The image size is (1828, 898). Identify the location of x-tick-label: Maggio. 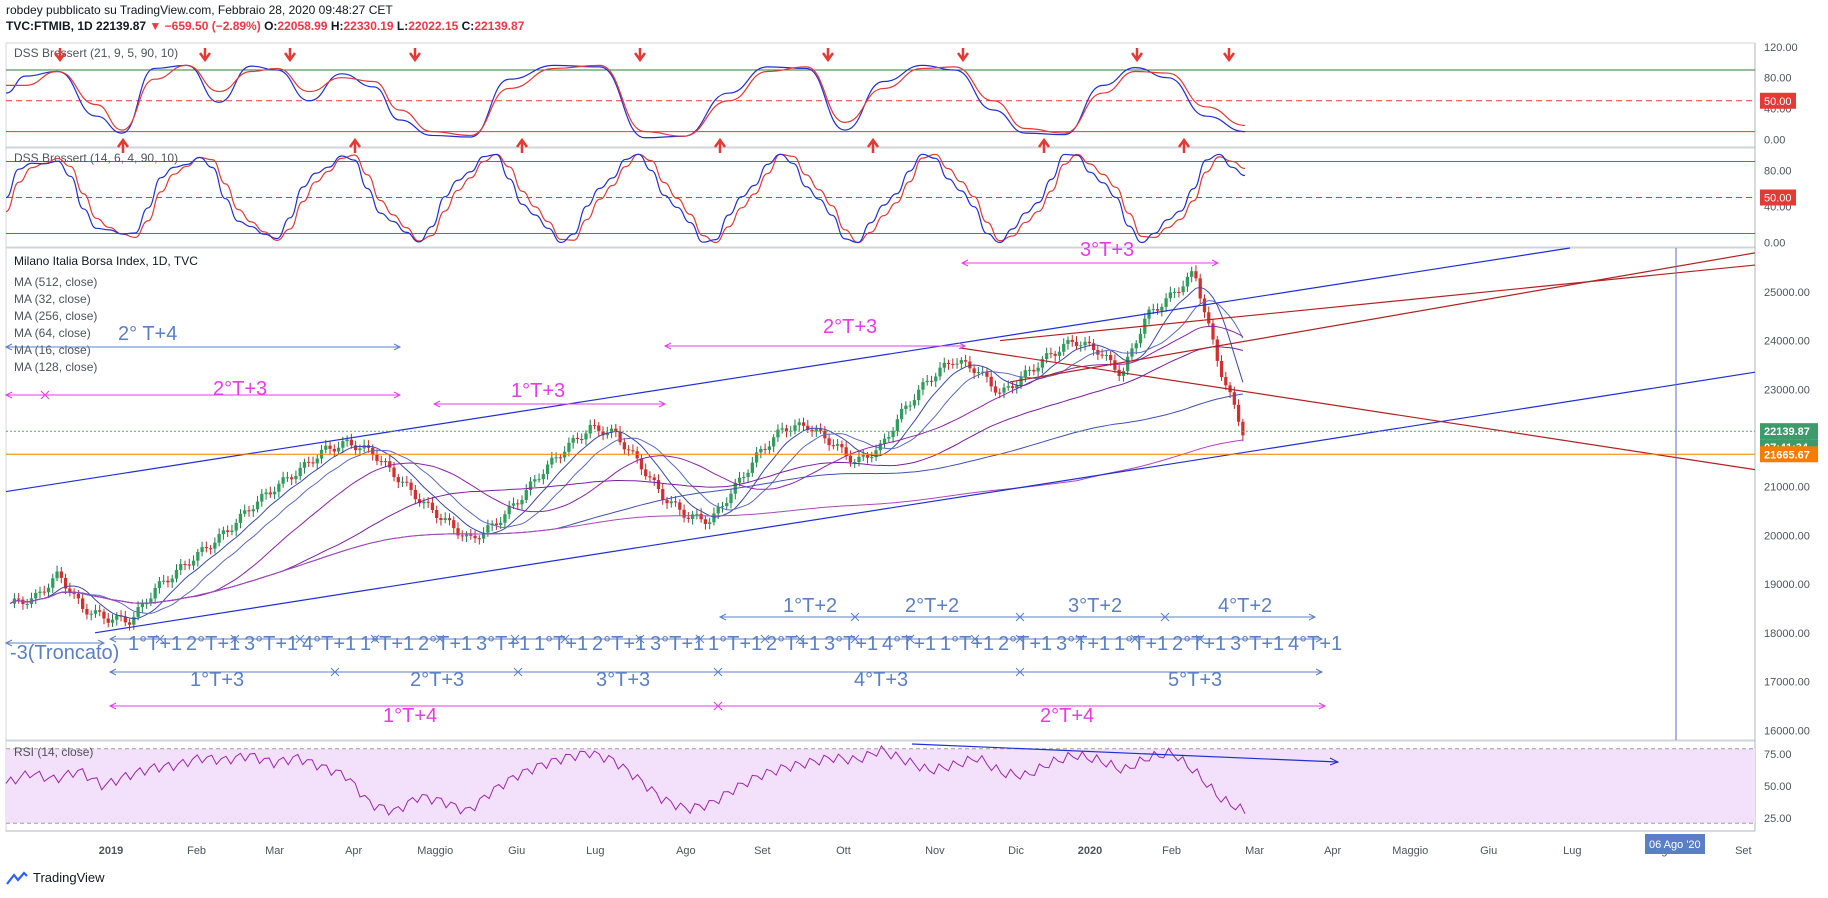
(1410, 851).